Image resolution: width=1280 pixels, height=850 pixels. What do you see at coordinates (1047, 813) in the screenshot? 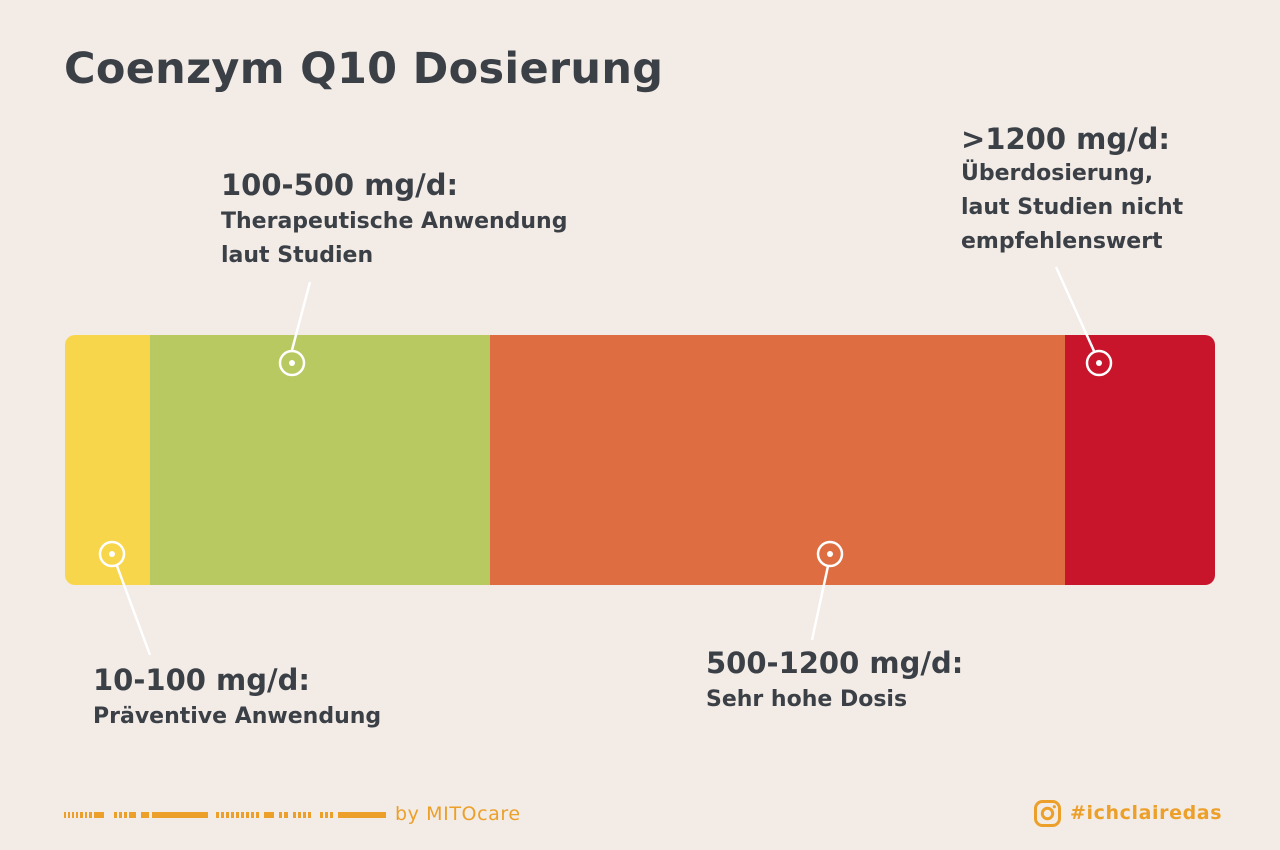
I see `instagram-icon` at bounding box center [1047, 813].